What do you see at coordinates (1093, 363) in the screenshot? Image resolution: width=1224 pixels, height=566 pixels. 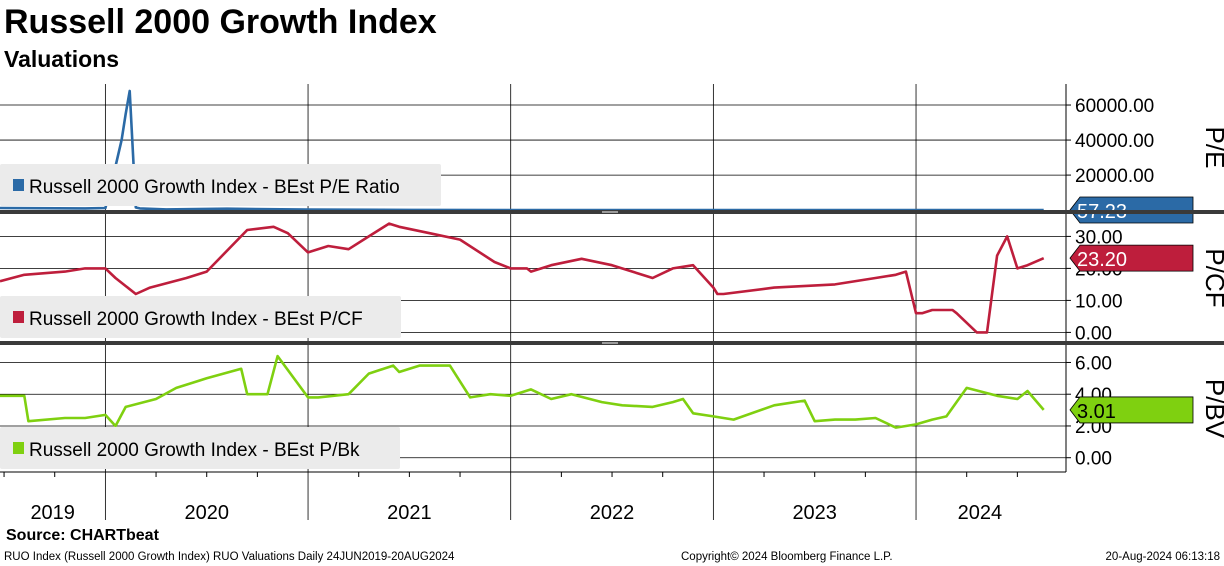 I see `y-tick-label: 6.00` at bounding box center [1093, 363].